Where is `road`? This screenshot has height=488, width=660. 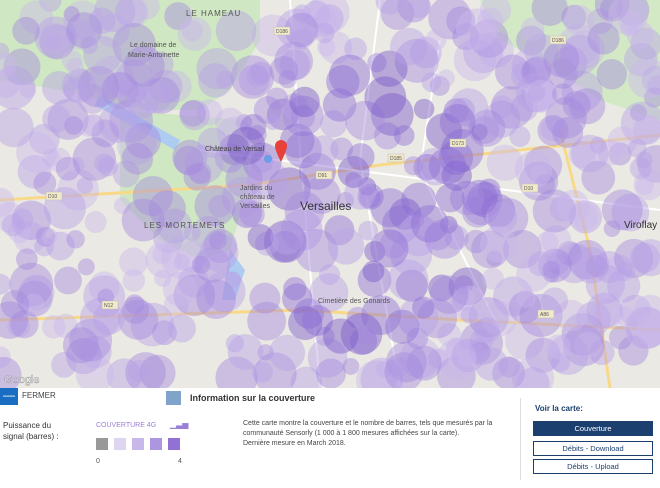 road is located at coordinates (330, 167).